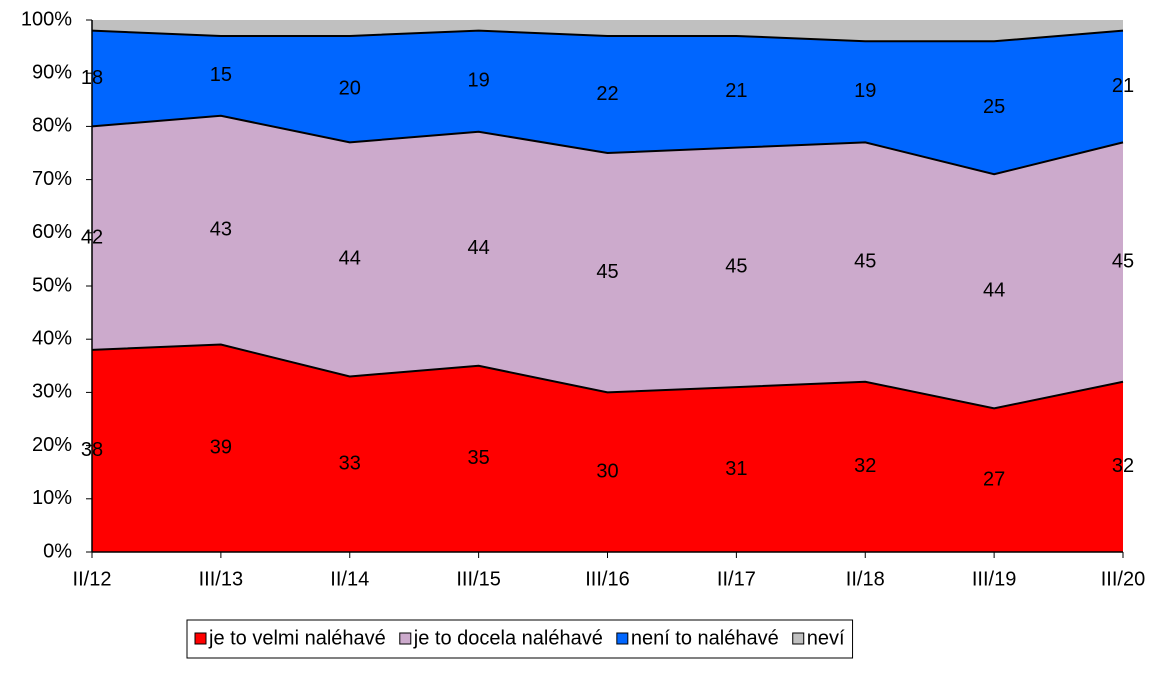  I want to click on x-tick-label: II/18, so click(865, 579).